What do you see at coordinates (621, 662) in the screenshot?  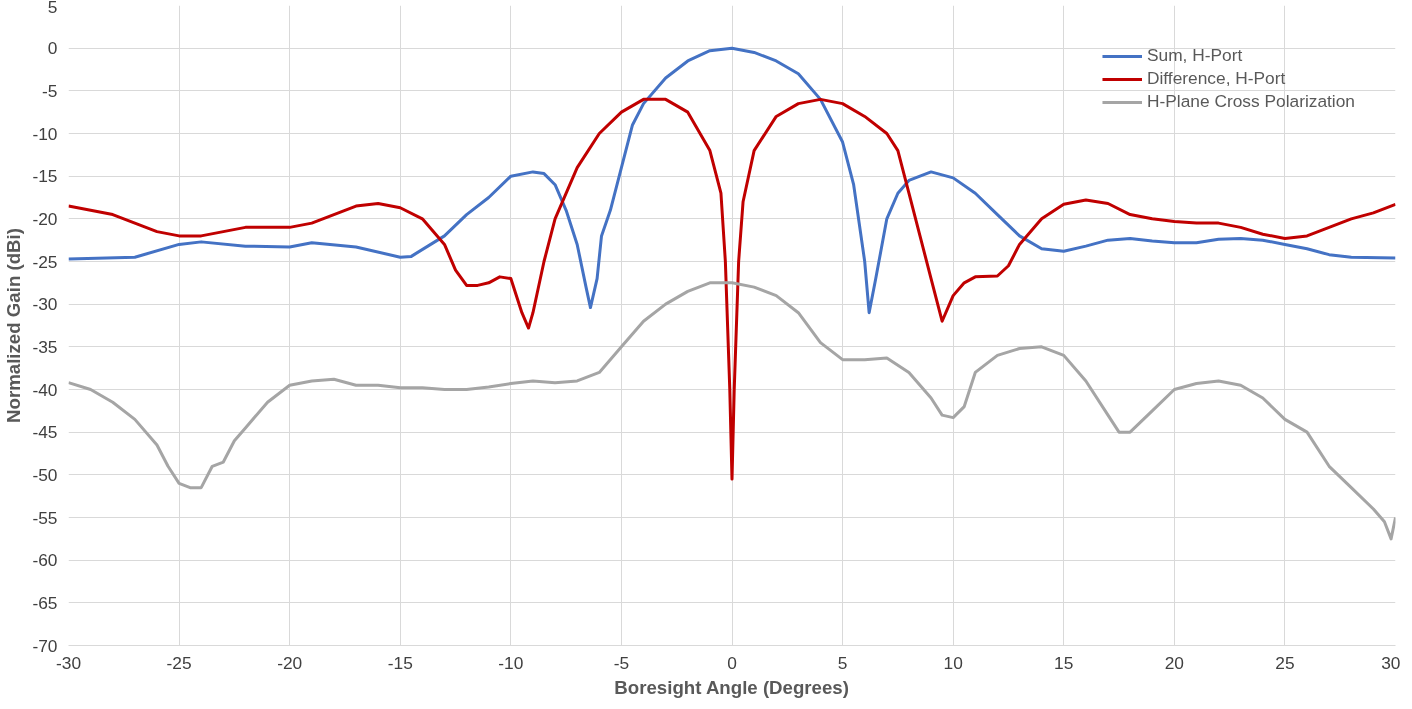 I see `x-tick-label: -5` at bounding box center [621, 662].